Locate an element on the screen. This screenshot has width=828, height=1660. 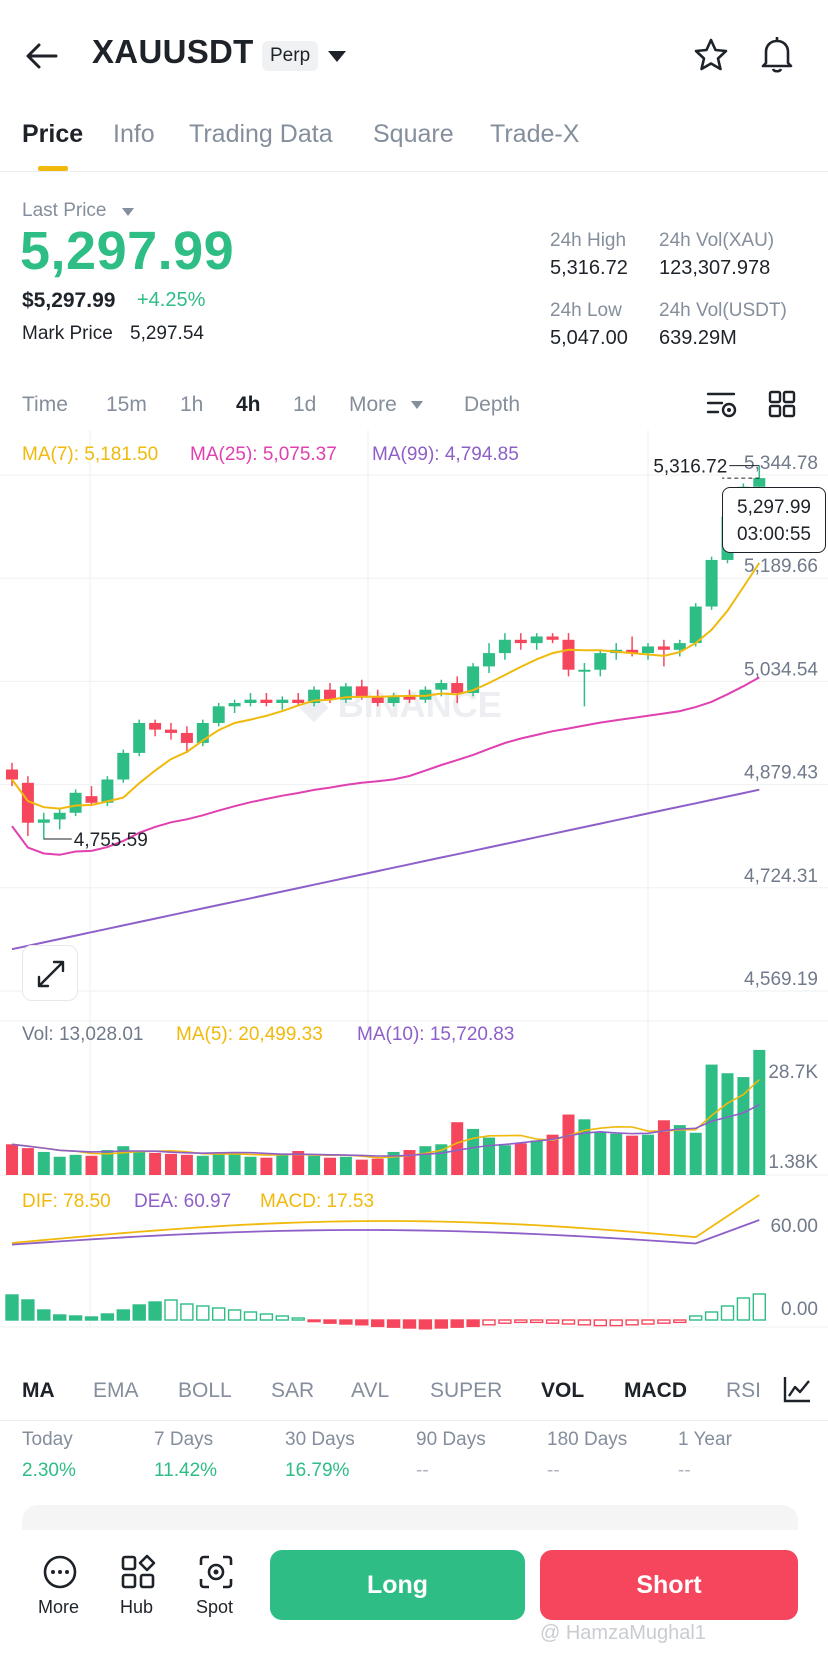
layout-grid-icon is located at coordinates (782, 404).